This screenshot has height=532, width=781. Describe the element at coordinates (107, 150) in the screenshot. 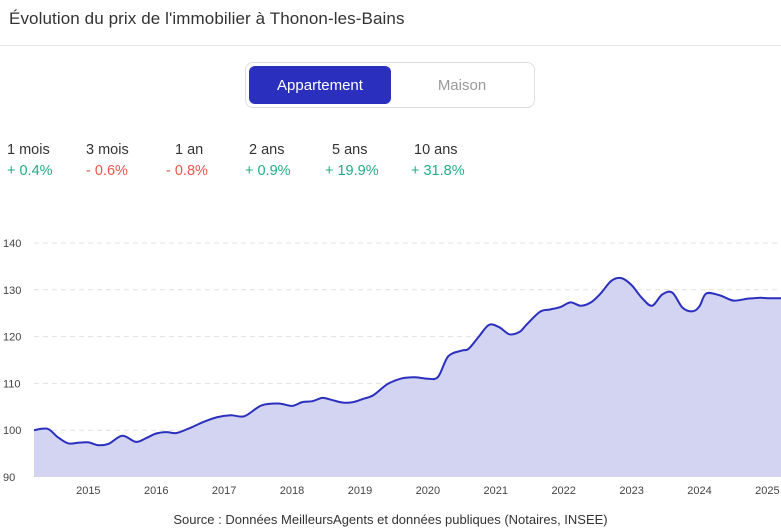

I see `period-label: 3 mois` at that location.